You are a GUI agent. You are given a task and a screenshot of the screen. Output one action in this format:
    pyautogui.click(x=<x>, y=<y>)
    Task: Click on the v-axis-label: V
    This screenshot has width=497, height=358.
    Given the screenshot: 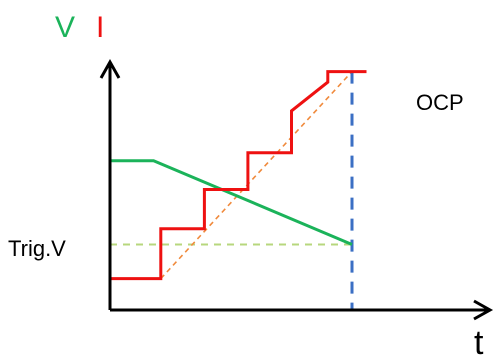 What is the action you would take?
    pyautogui.click(x=65, y=27)
    